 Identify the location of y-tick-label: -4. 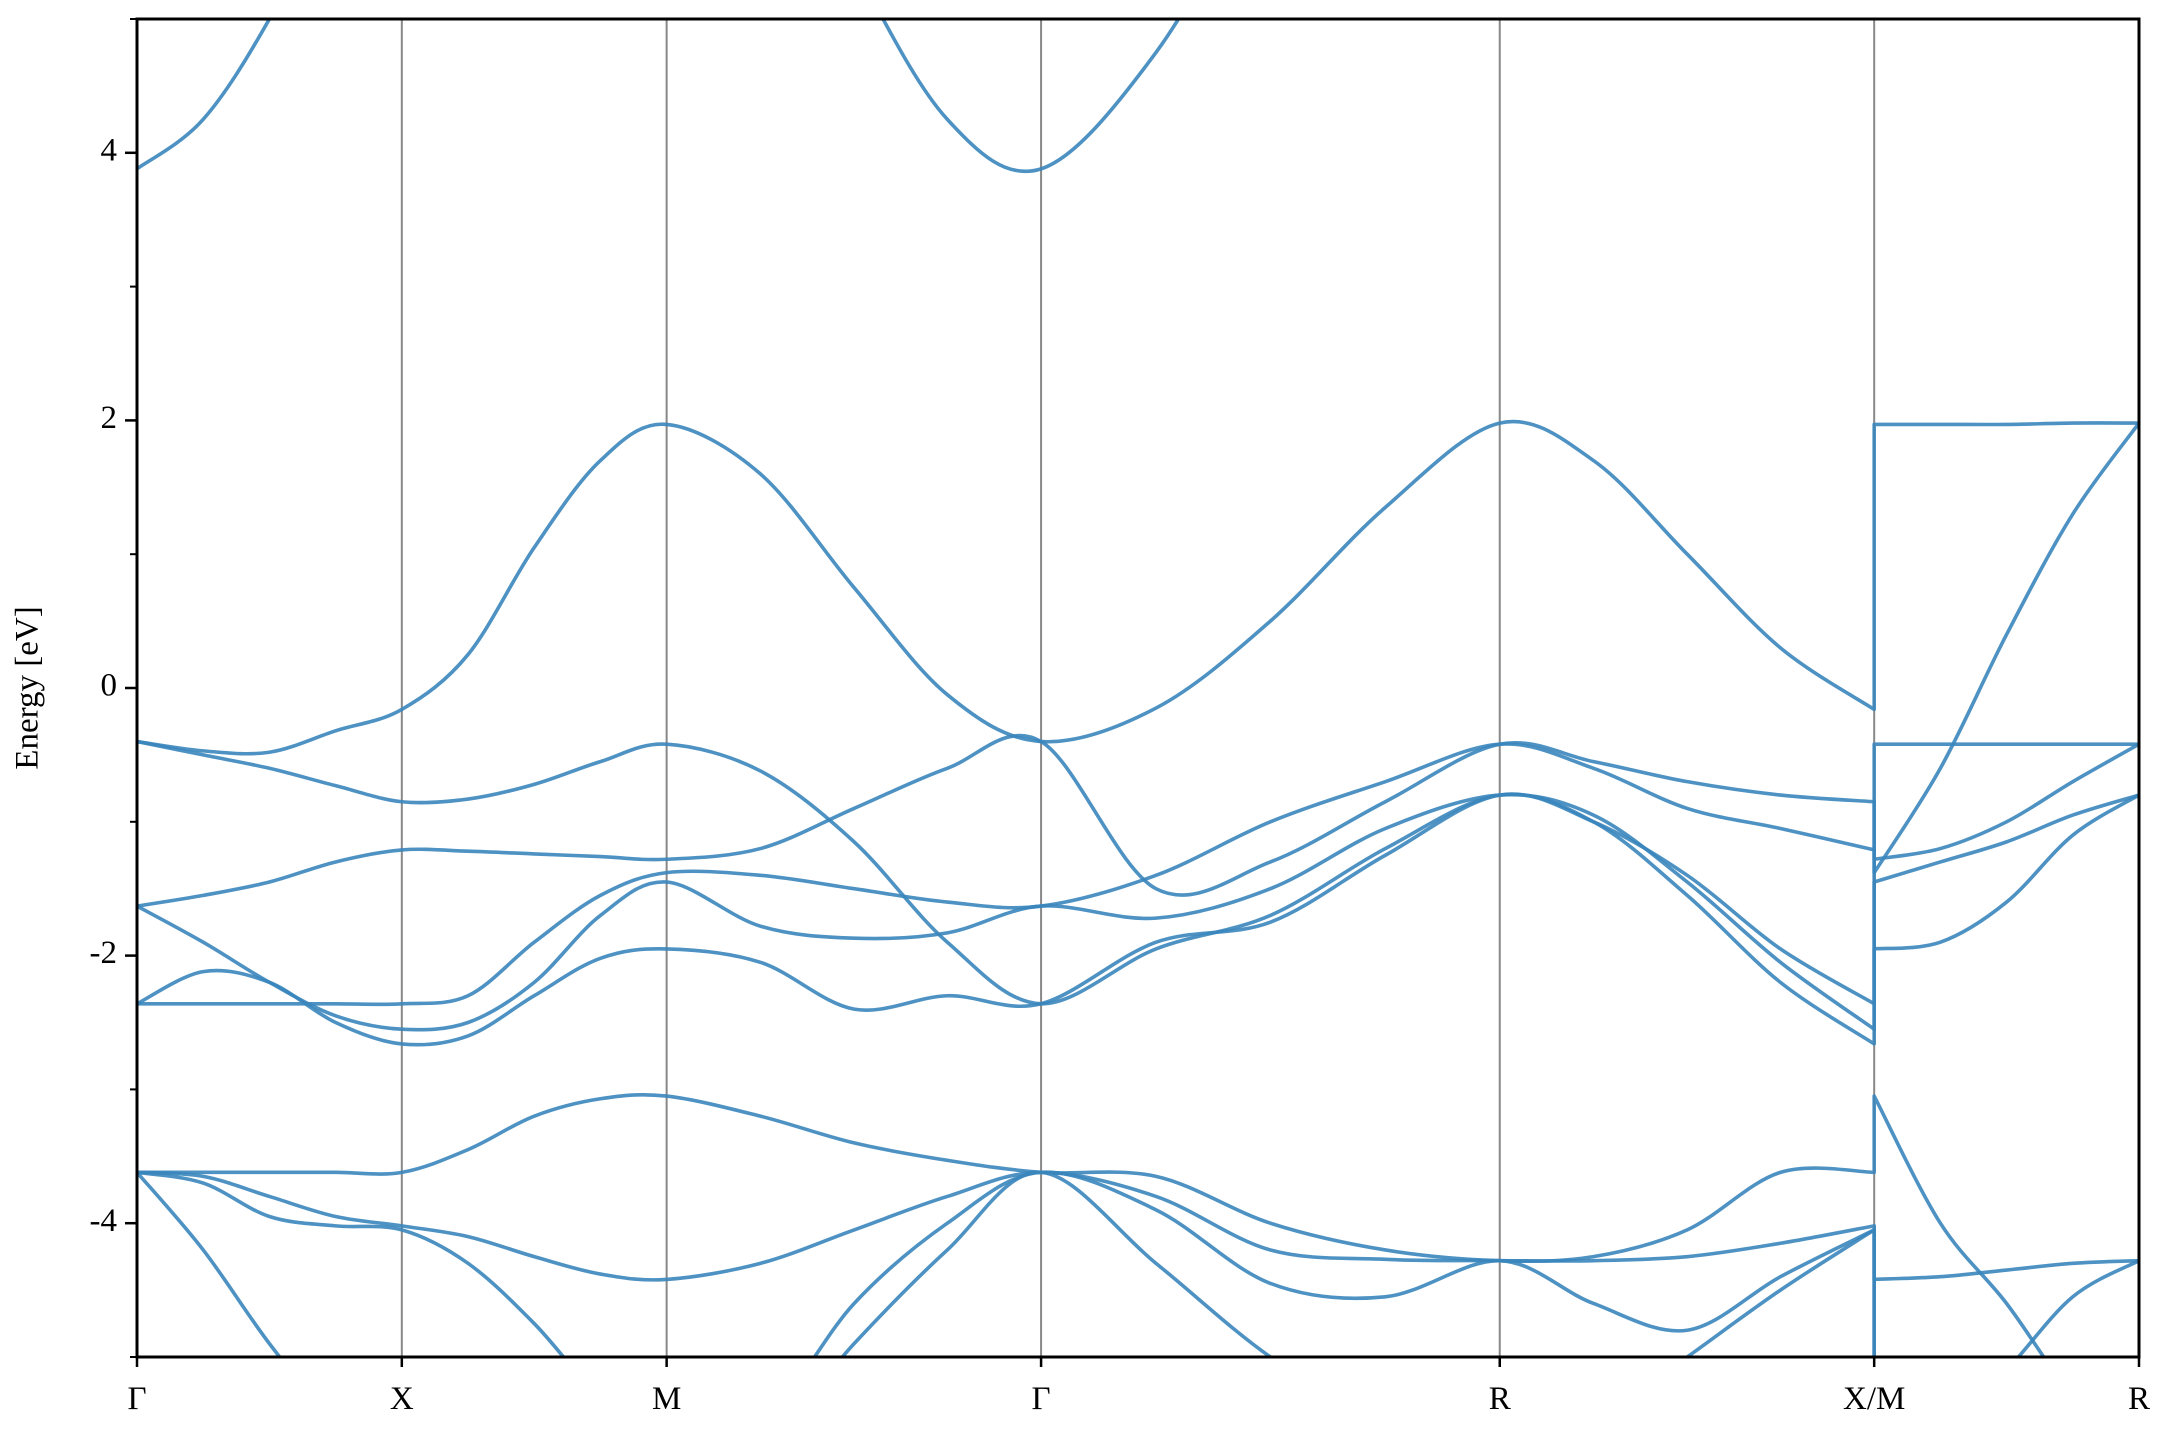
(104, 1221).